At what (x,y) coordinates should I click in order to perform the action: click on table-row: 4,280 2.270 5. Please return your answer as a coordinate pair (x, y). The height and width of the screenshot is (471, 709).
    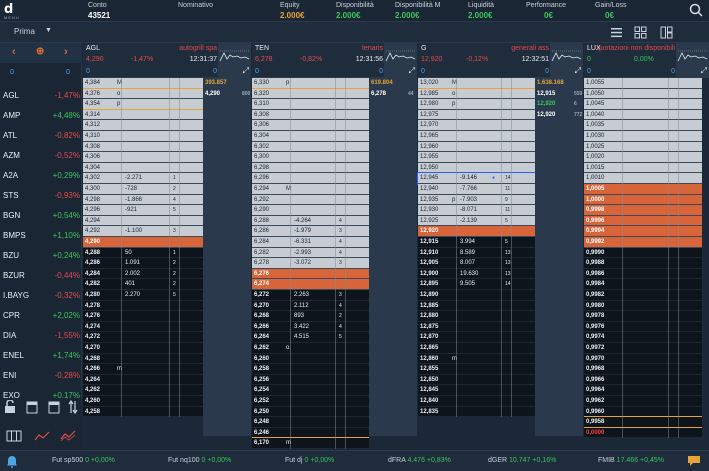
    Looking at the image, I should click on (143, 295).